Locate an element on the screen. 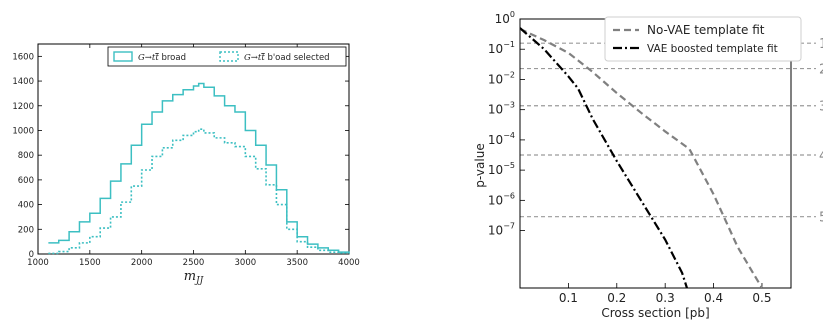 Image resolution: width=823 pixels, height=329 pixels. y-tick-label: 10⁻⁶ is located at coordinates (501, 199).